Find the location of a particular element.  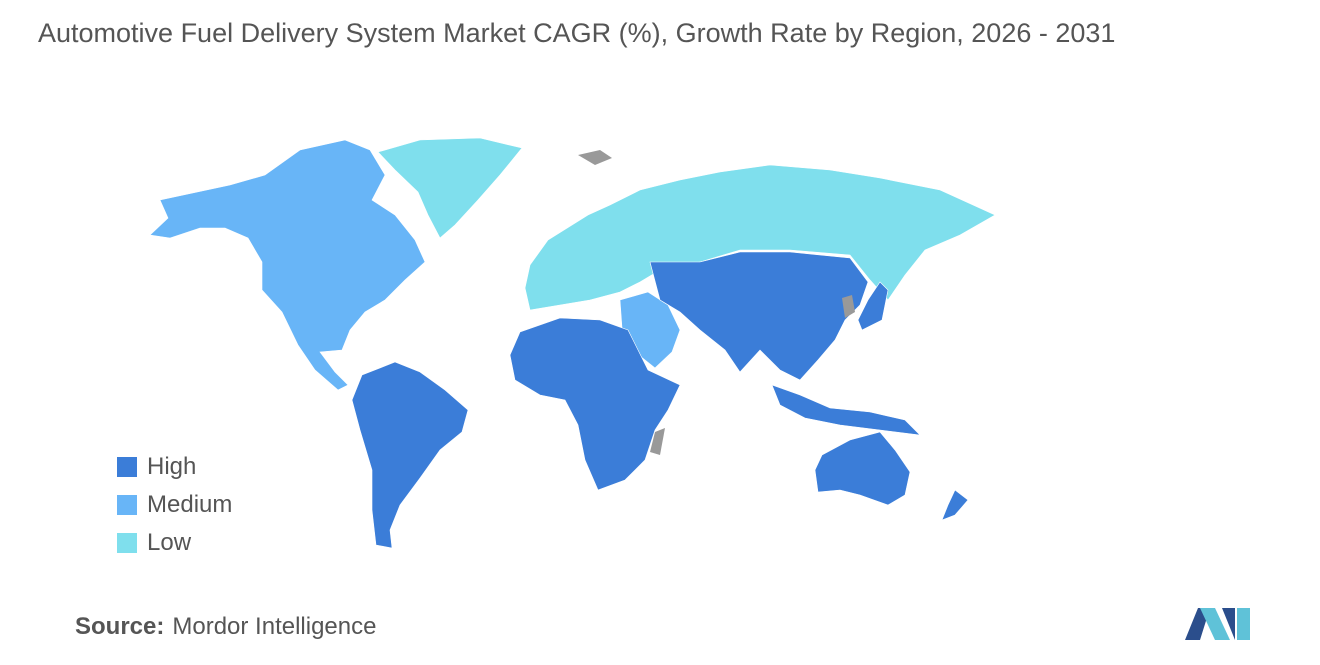

japan is located at coordinates (873, 306).